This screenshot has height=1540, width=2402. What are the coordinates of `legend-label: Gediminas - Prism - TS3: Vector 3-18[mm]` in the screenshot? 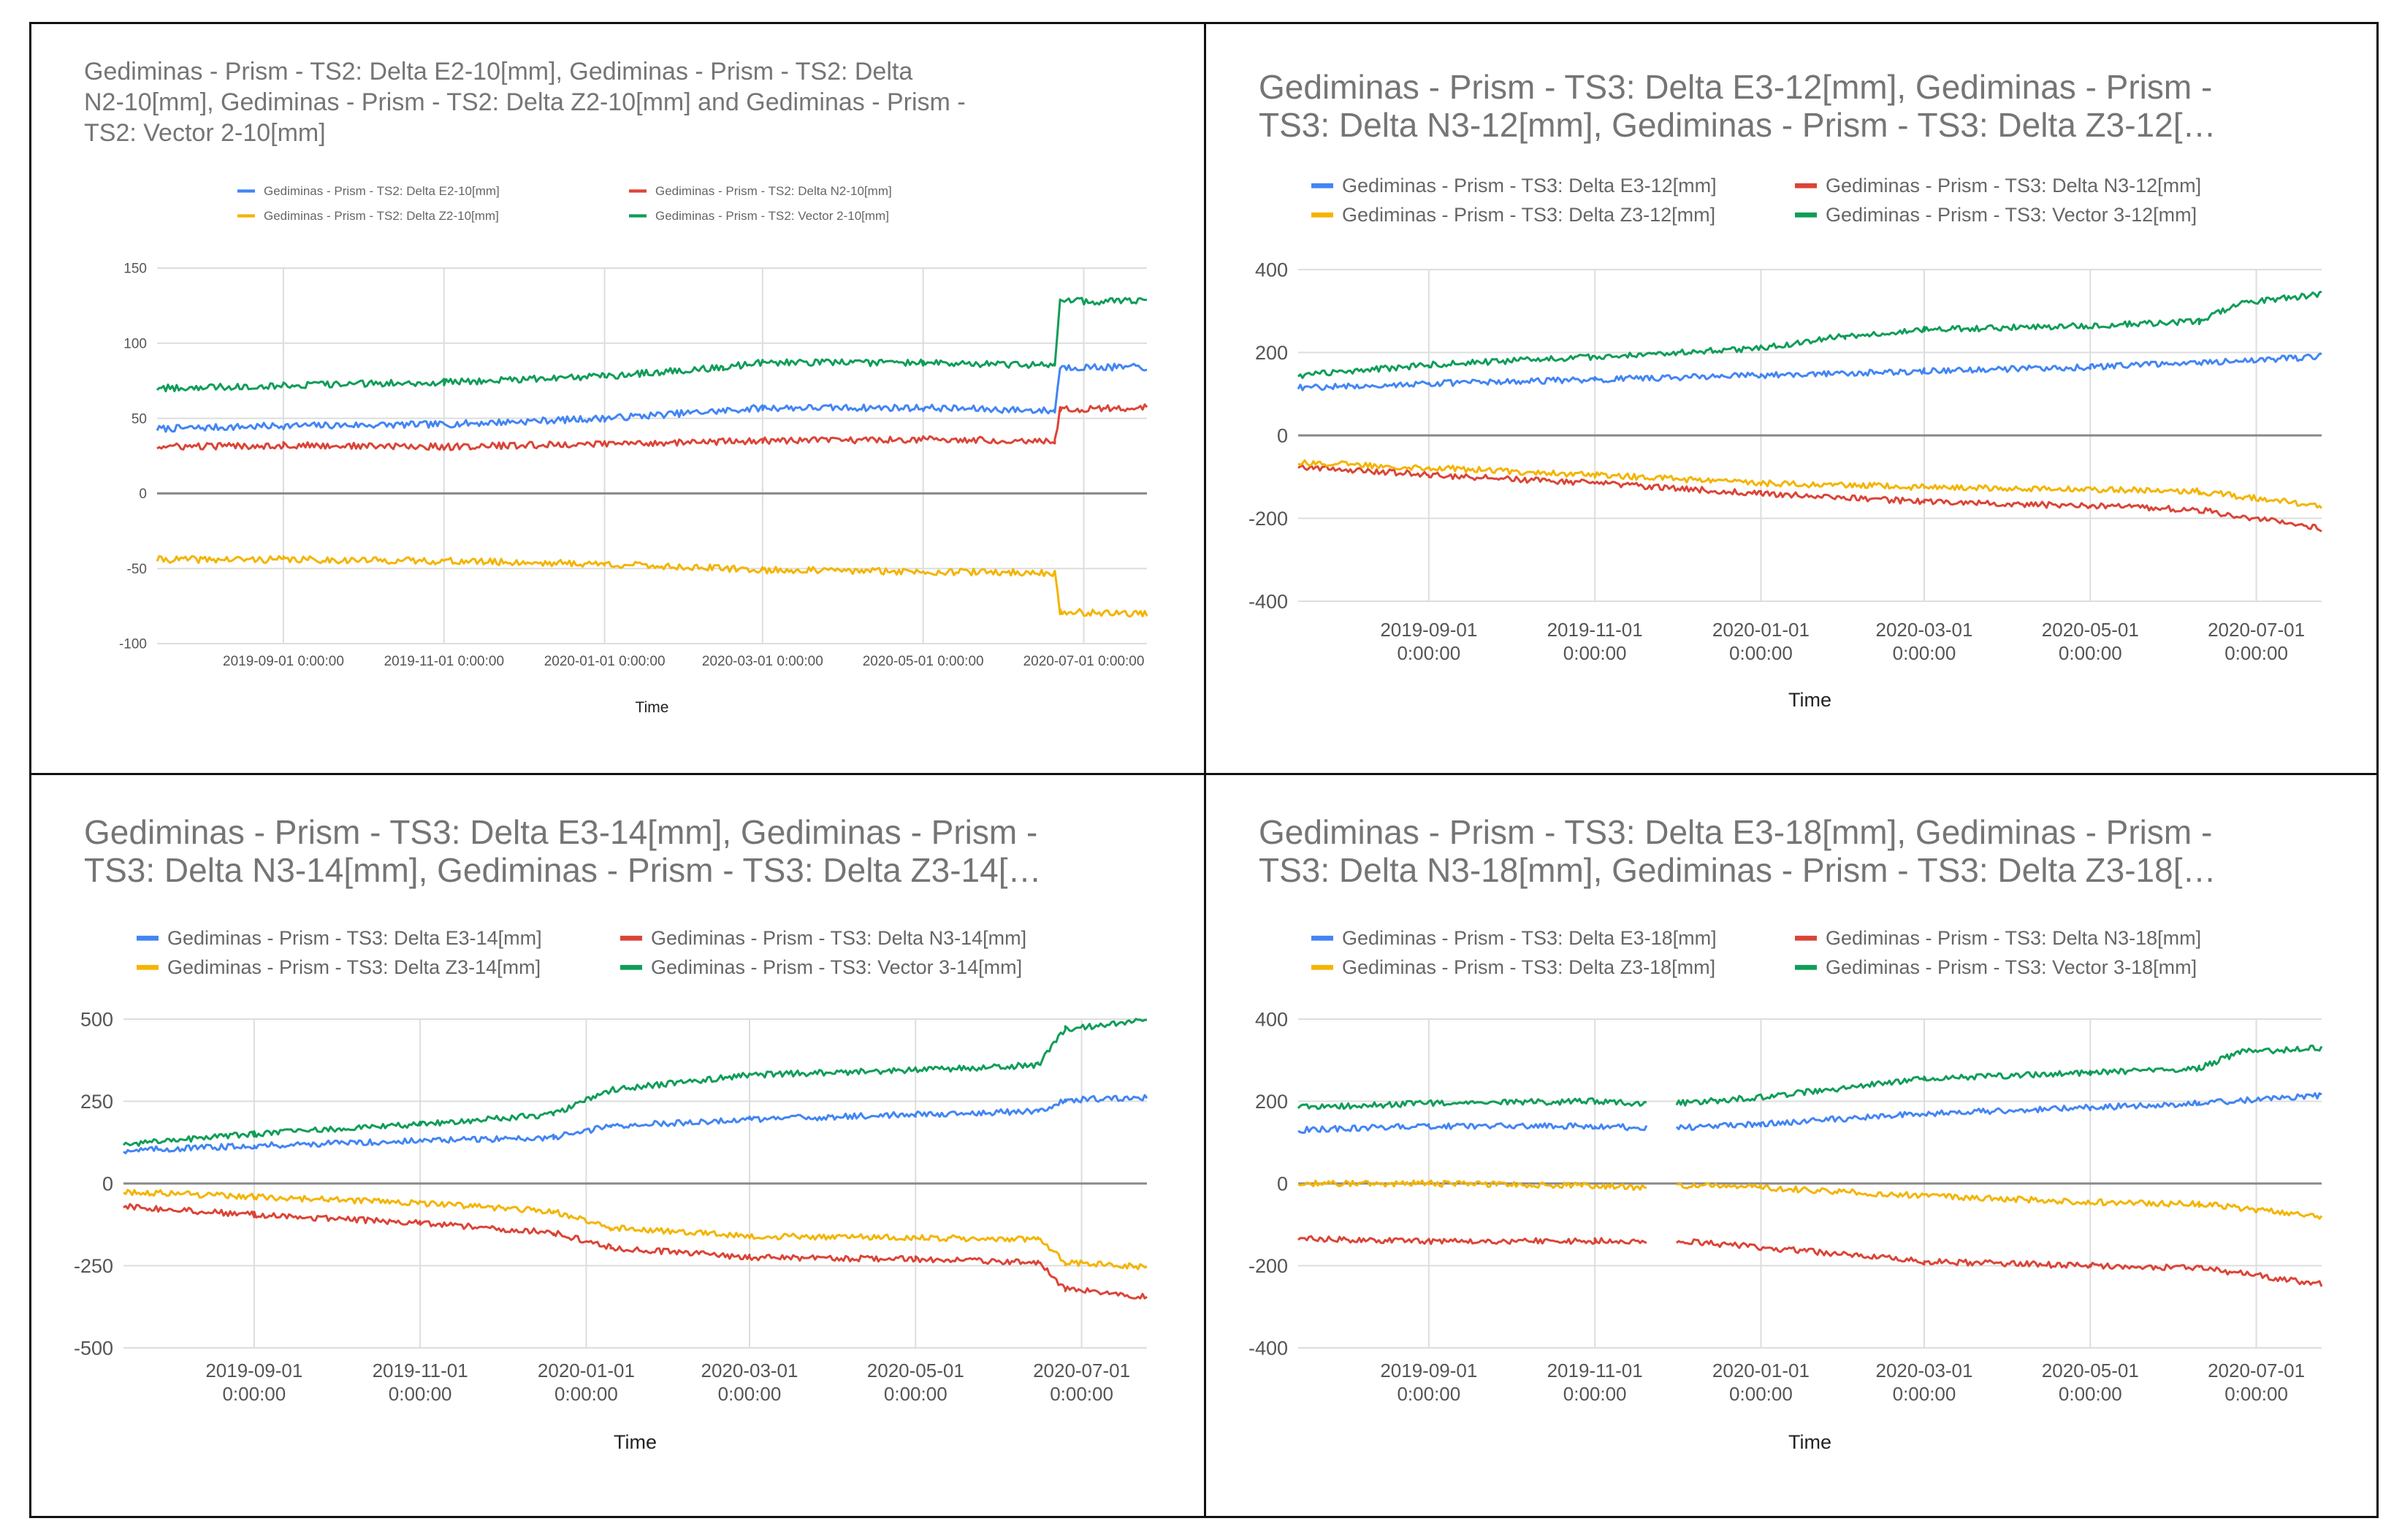 It's located at (2011, 967).